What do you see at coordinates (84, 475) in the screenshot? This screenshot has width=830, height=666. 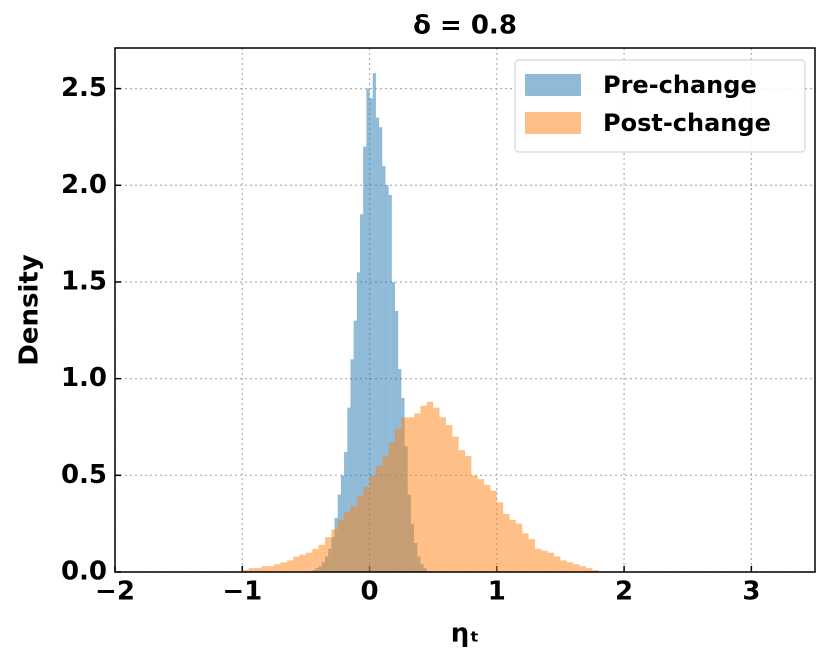 I see `y-tick-label: 0.5` at bounding box center [84, 475].